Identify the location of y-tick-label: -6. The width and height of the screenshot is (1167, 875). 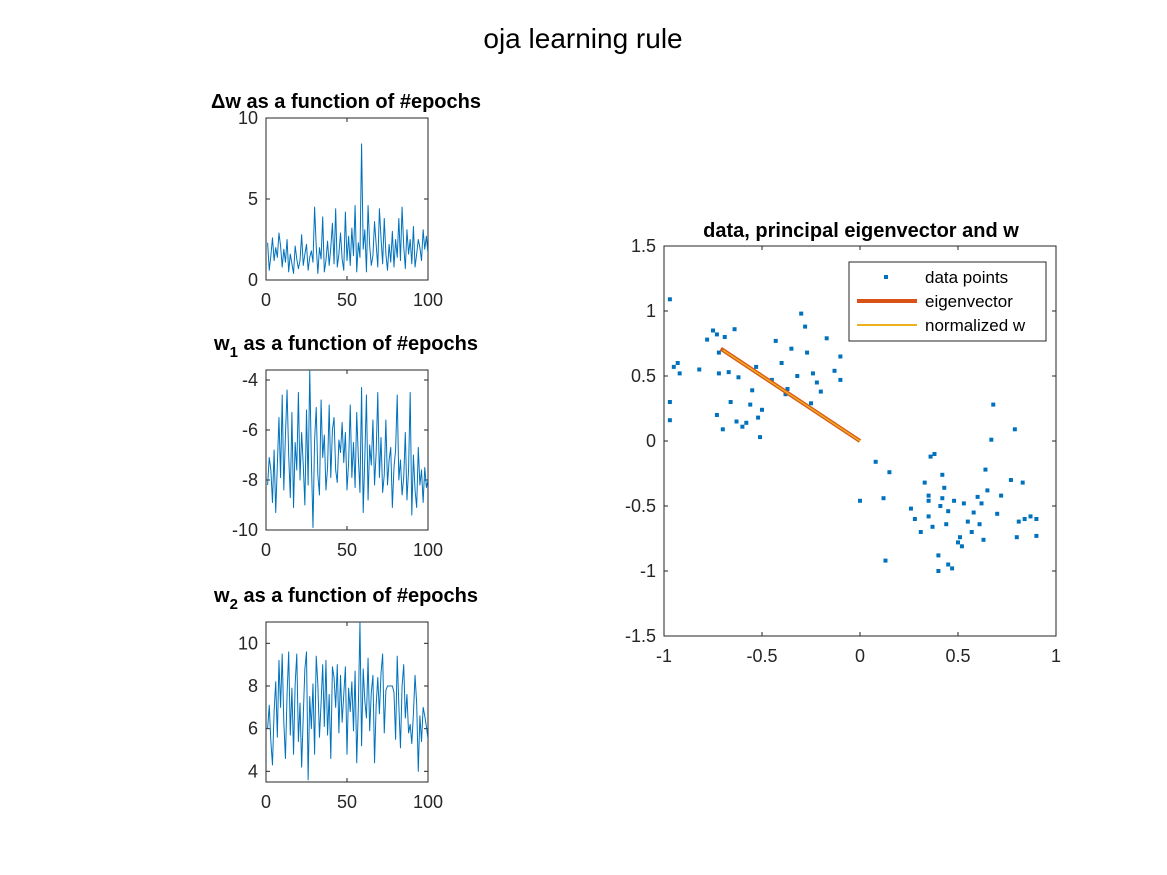
(250, 430).